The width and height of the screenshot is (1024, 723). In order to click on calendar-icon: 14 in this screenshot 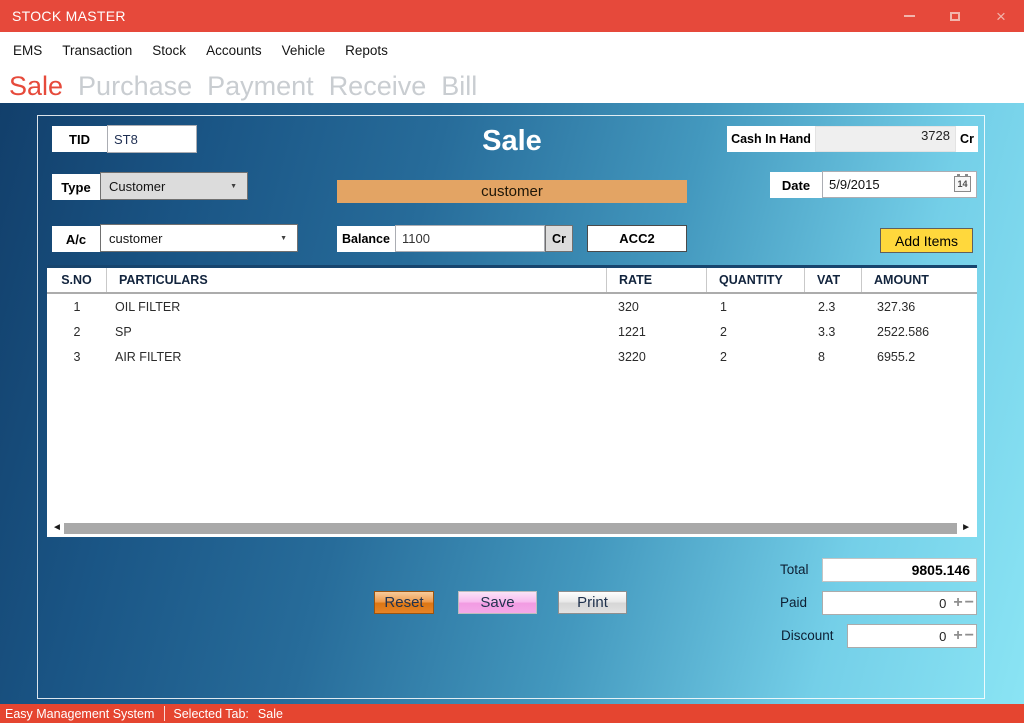, I will do `click(962, 183)`.